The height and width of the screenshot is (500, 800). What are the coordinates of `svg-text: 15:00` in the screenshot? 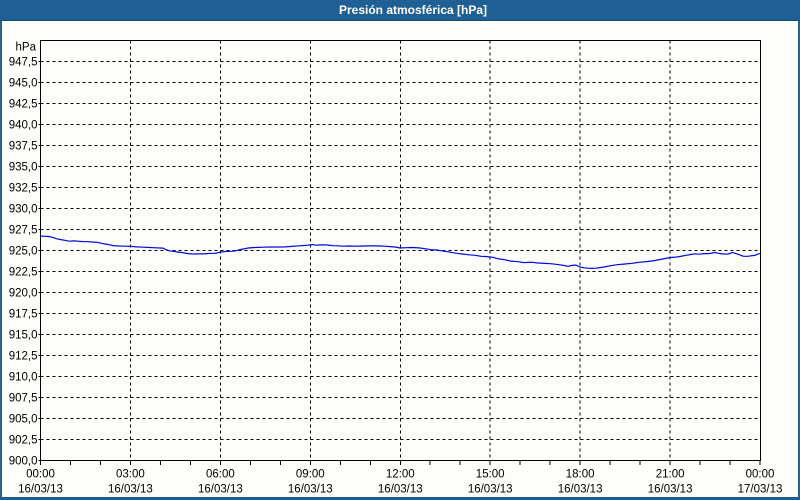 It's located at (490, 475).